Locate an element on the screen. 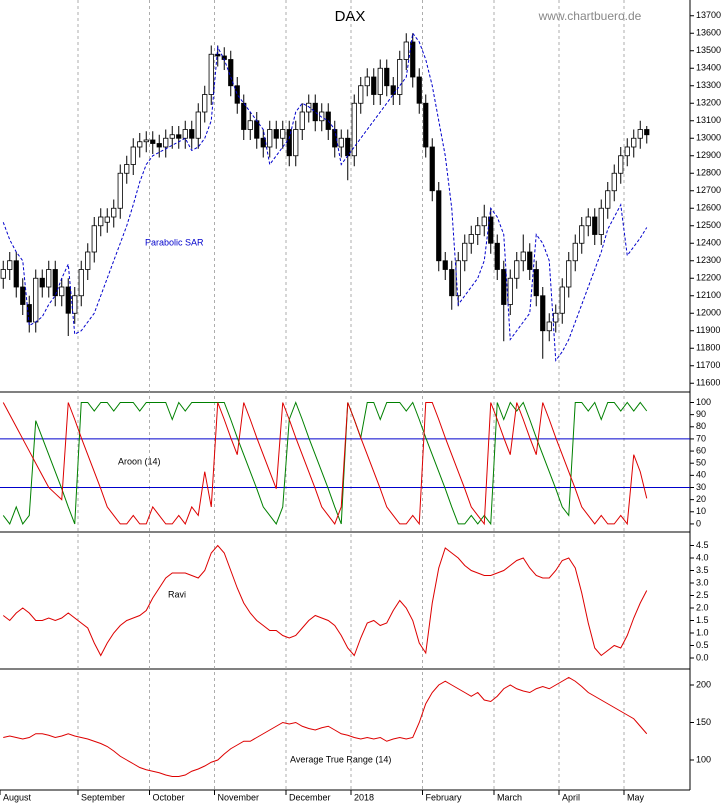 Image resolution: width=723 pixels, height=803 pixels. y-tick-label: 12900 is located at coordinates (708, 155).